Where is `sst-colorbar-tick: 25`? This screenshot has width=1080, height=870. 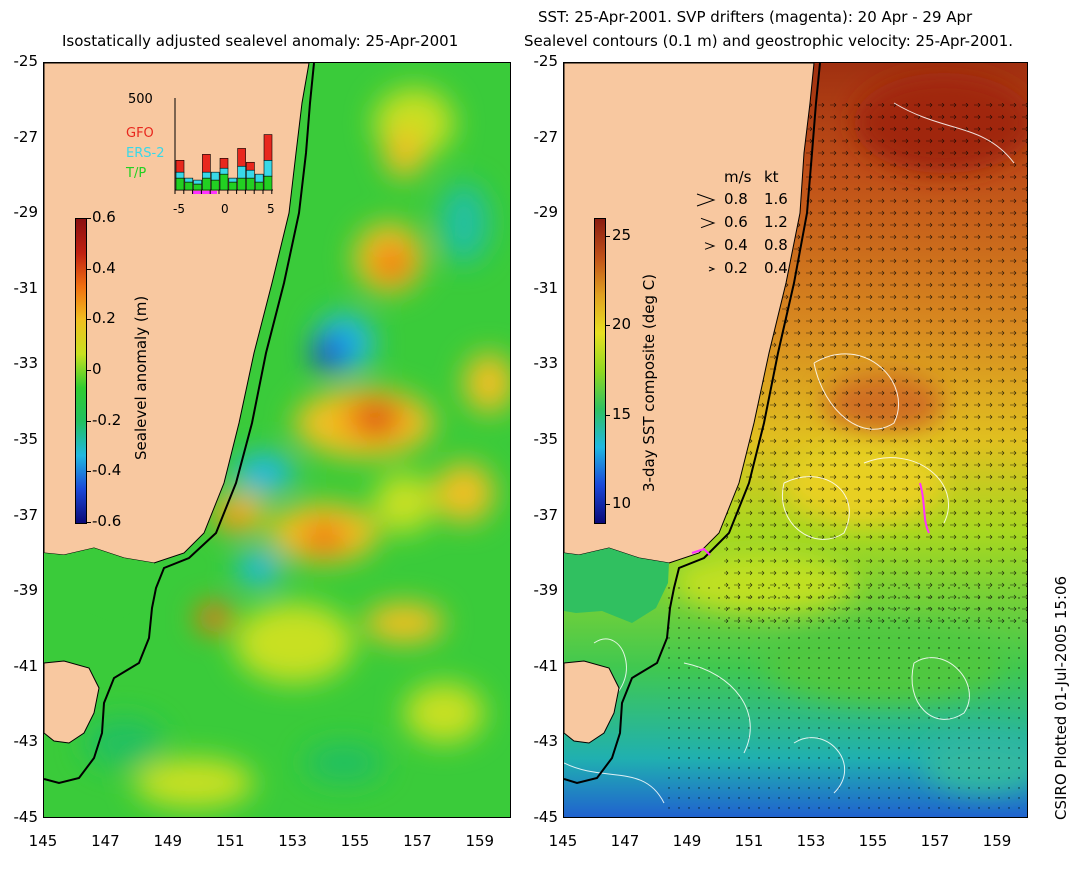 sst-colorbar-tick: 25 is located at coordinates (622, 234).